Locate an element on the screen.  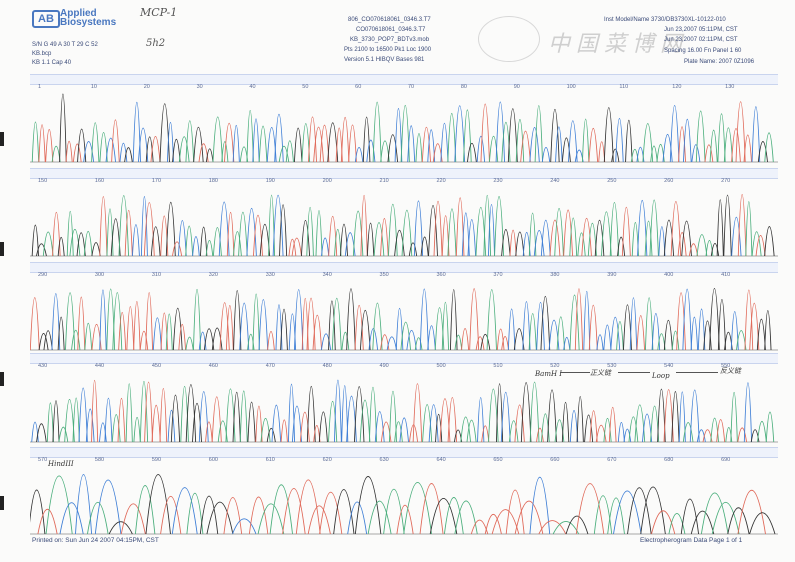
header-center-line-2: CO070618061_0346.3.T7 is located at coordinates (391, 30).